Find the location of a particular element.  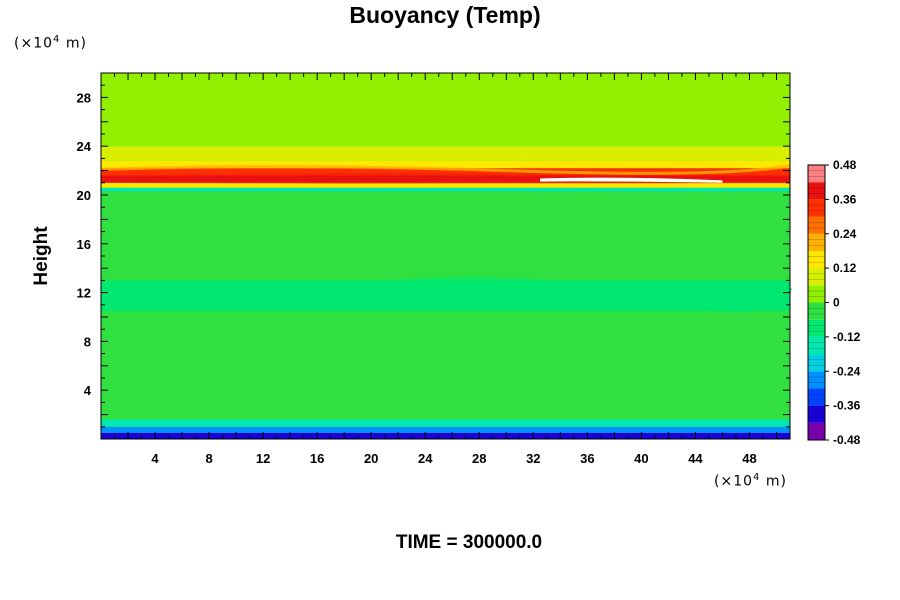

x-unit-suffix: m) is located at coordinates (773, 481).